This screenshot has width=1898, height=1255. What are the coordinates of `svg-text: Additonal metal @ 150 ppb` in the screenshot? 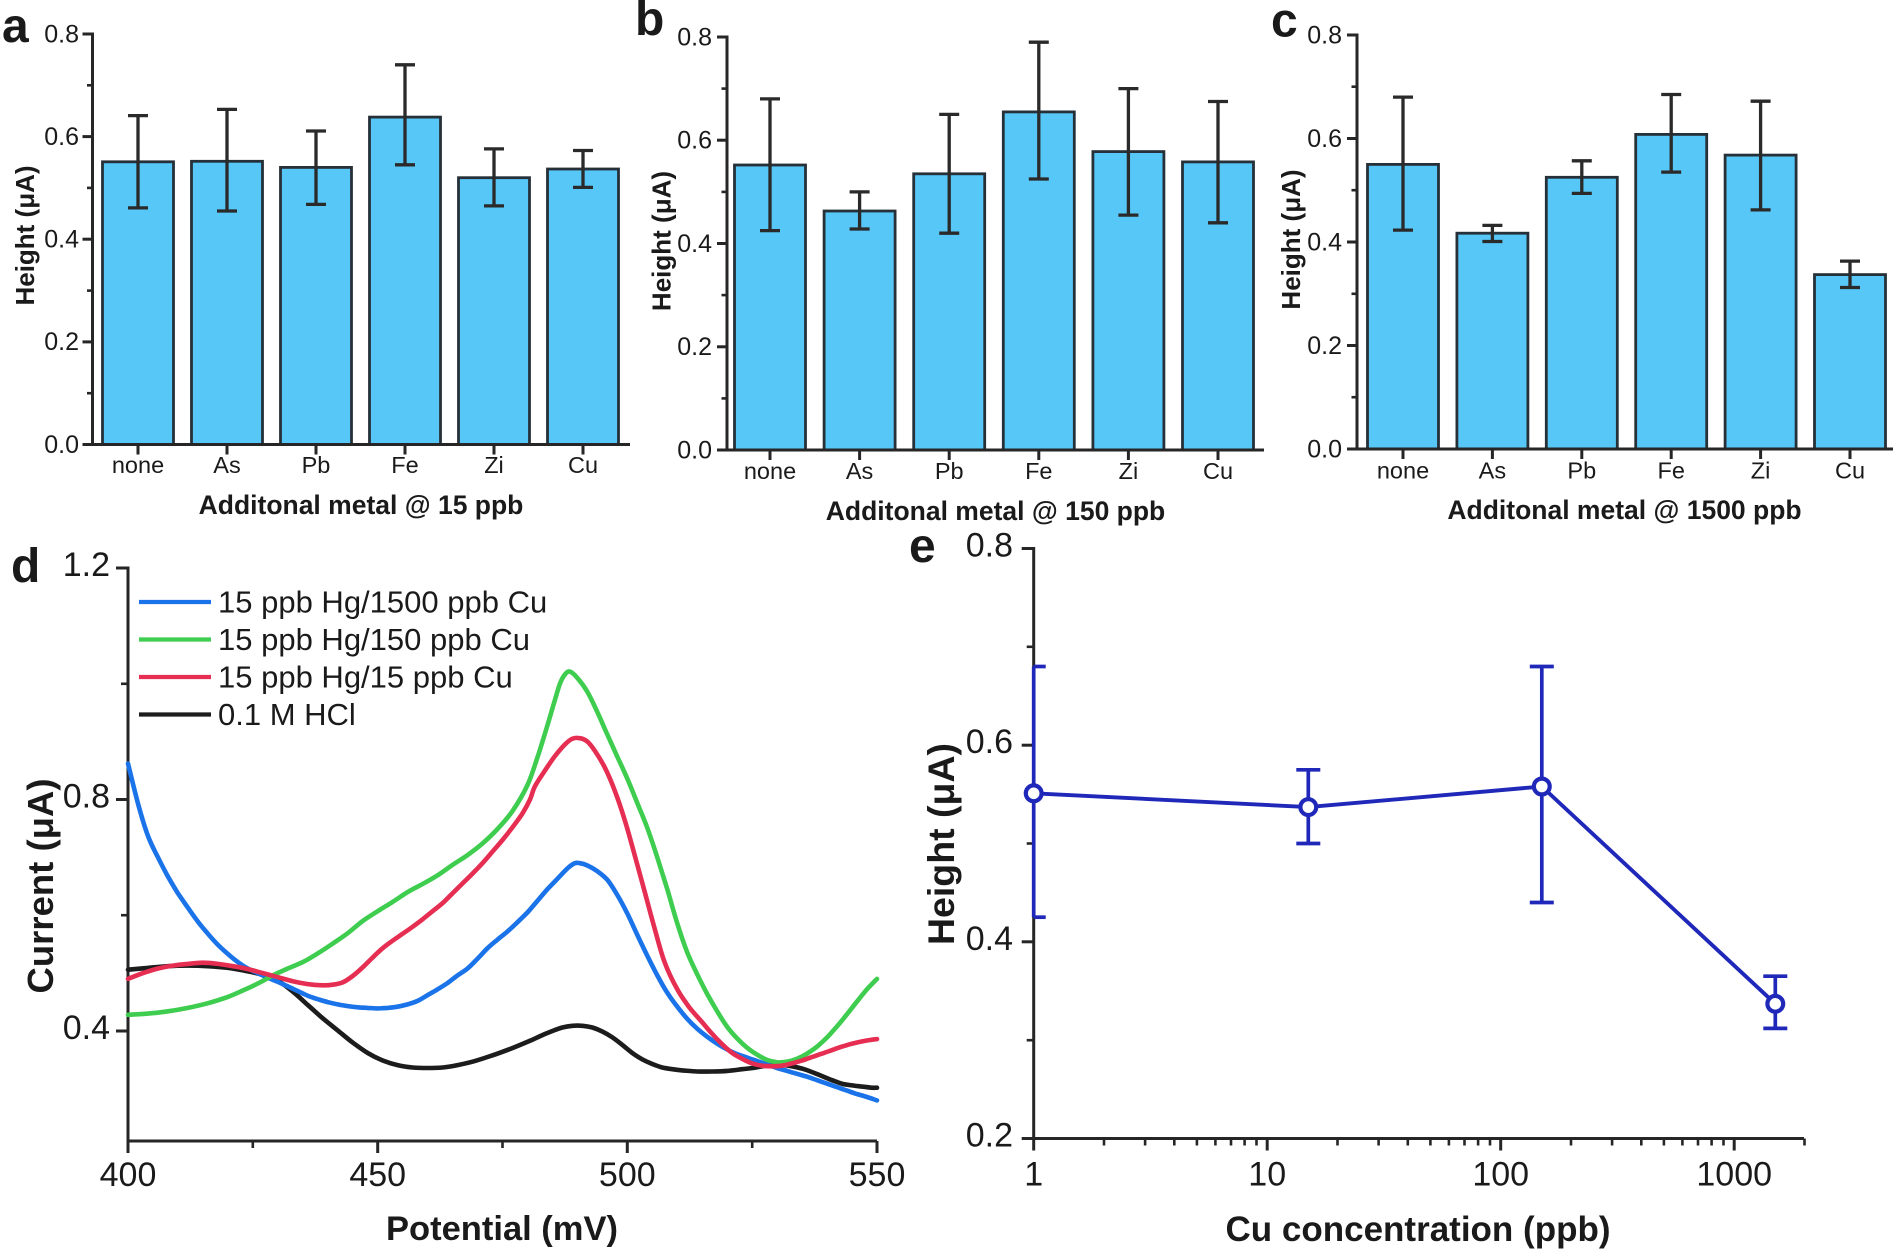 It's located at (995, 511).